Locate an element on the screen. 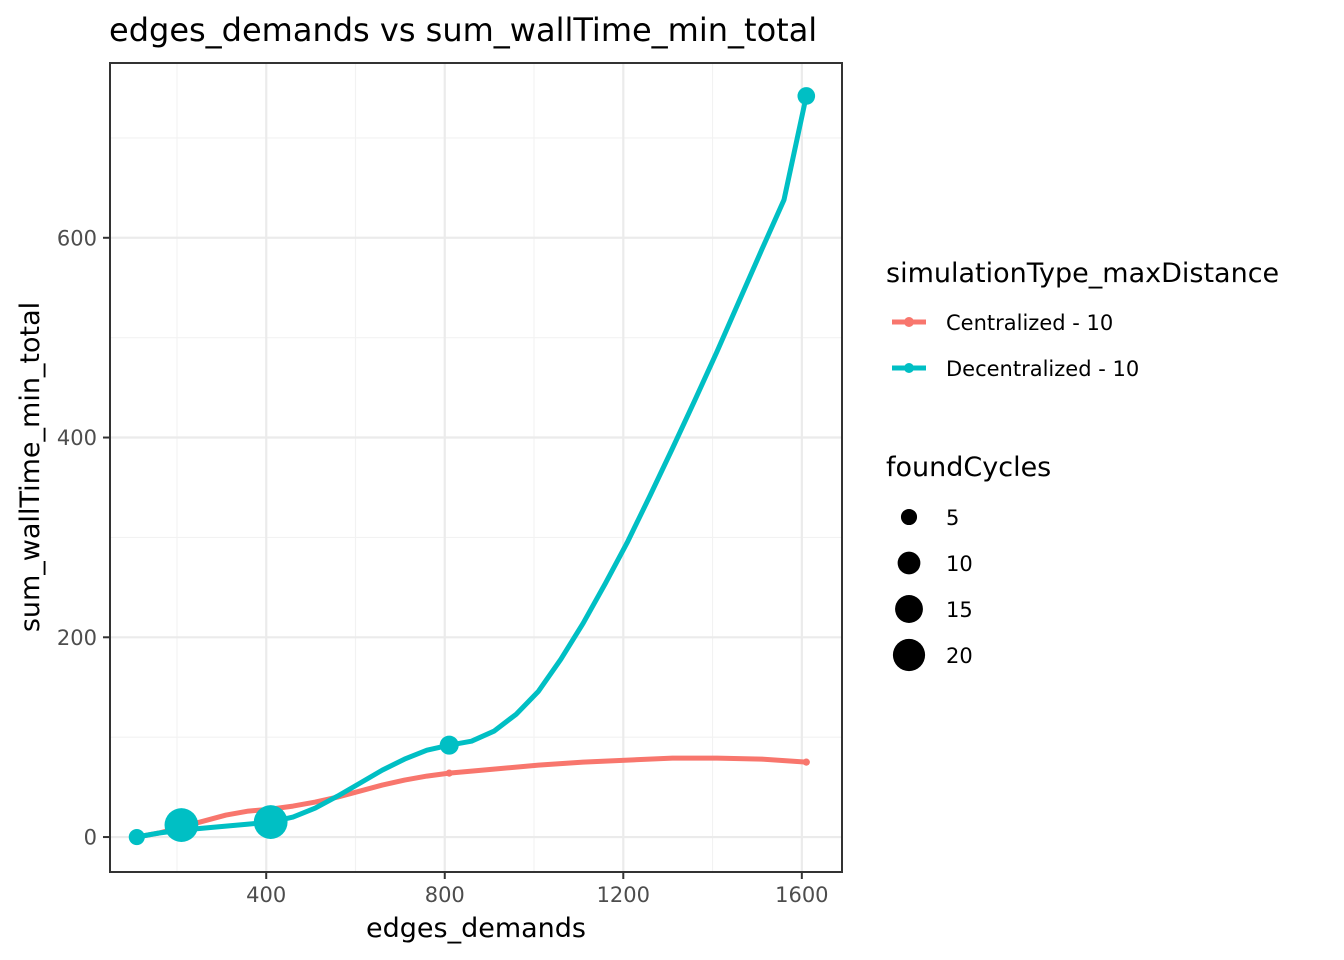 The width and height of the screenshot is (1344, 960). size-legend-label: 10 is located at coordinates (959, 564).